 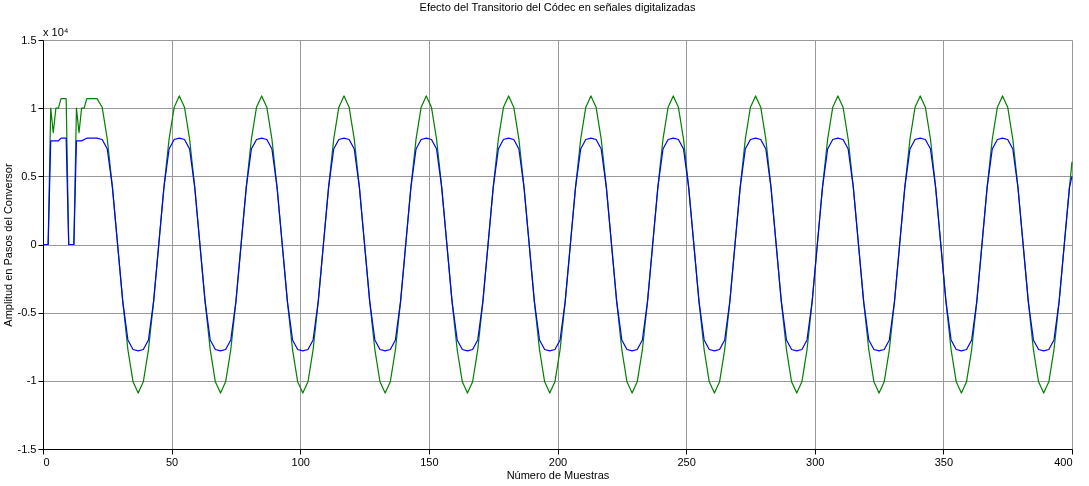 What do you see at coordinates (31, 380) in the screenshot?
I see `y-tick-label: -1` at bounding box center [31, 380].